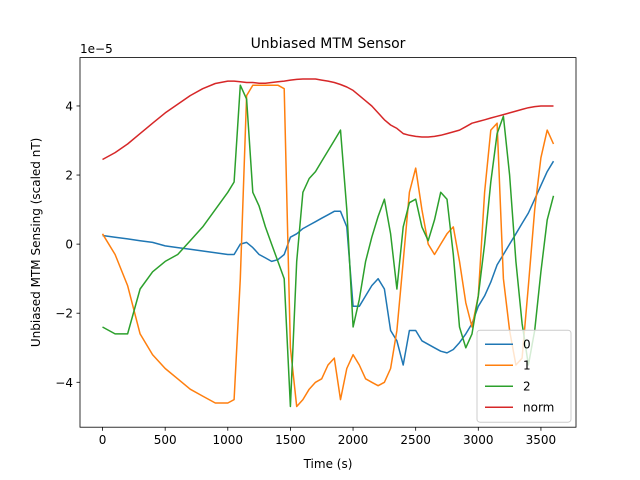 The height and width of the screenshot is (480, 640). I want to click on x-axis: 0 500 1000 1500 2000 2500 3000 3500, so click(327, 437).